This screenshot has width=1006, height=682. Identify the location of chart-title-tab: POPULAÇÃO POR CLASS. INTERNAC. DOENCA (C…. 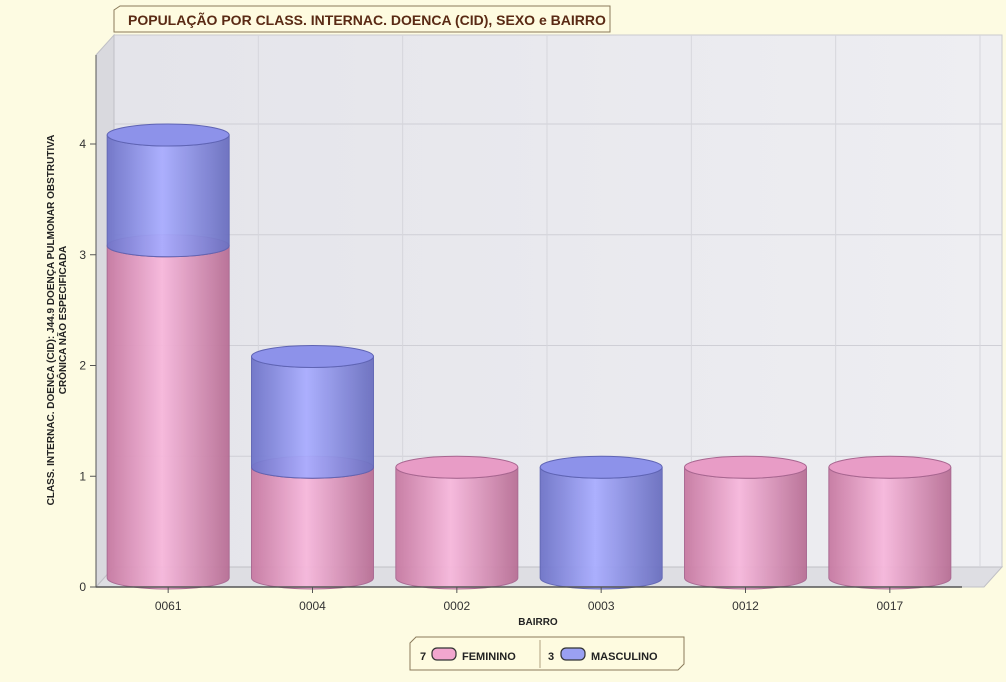
(362, 19).